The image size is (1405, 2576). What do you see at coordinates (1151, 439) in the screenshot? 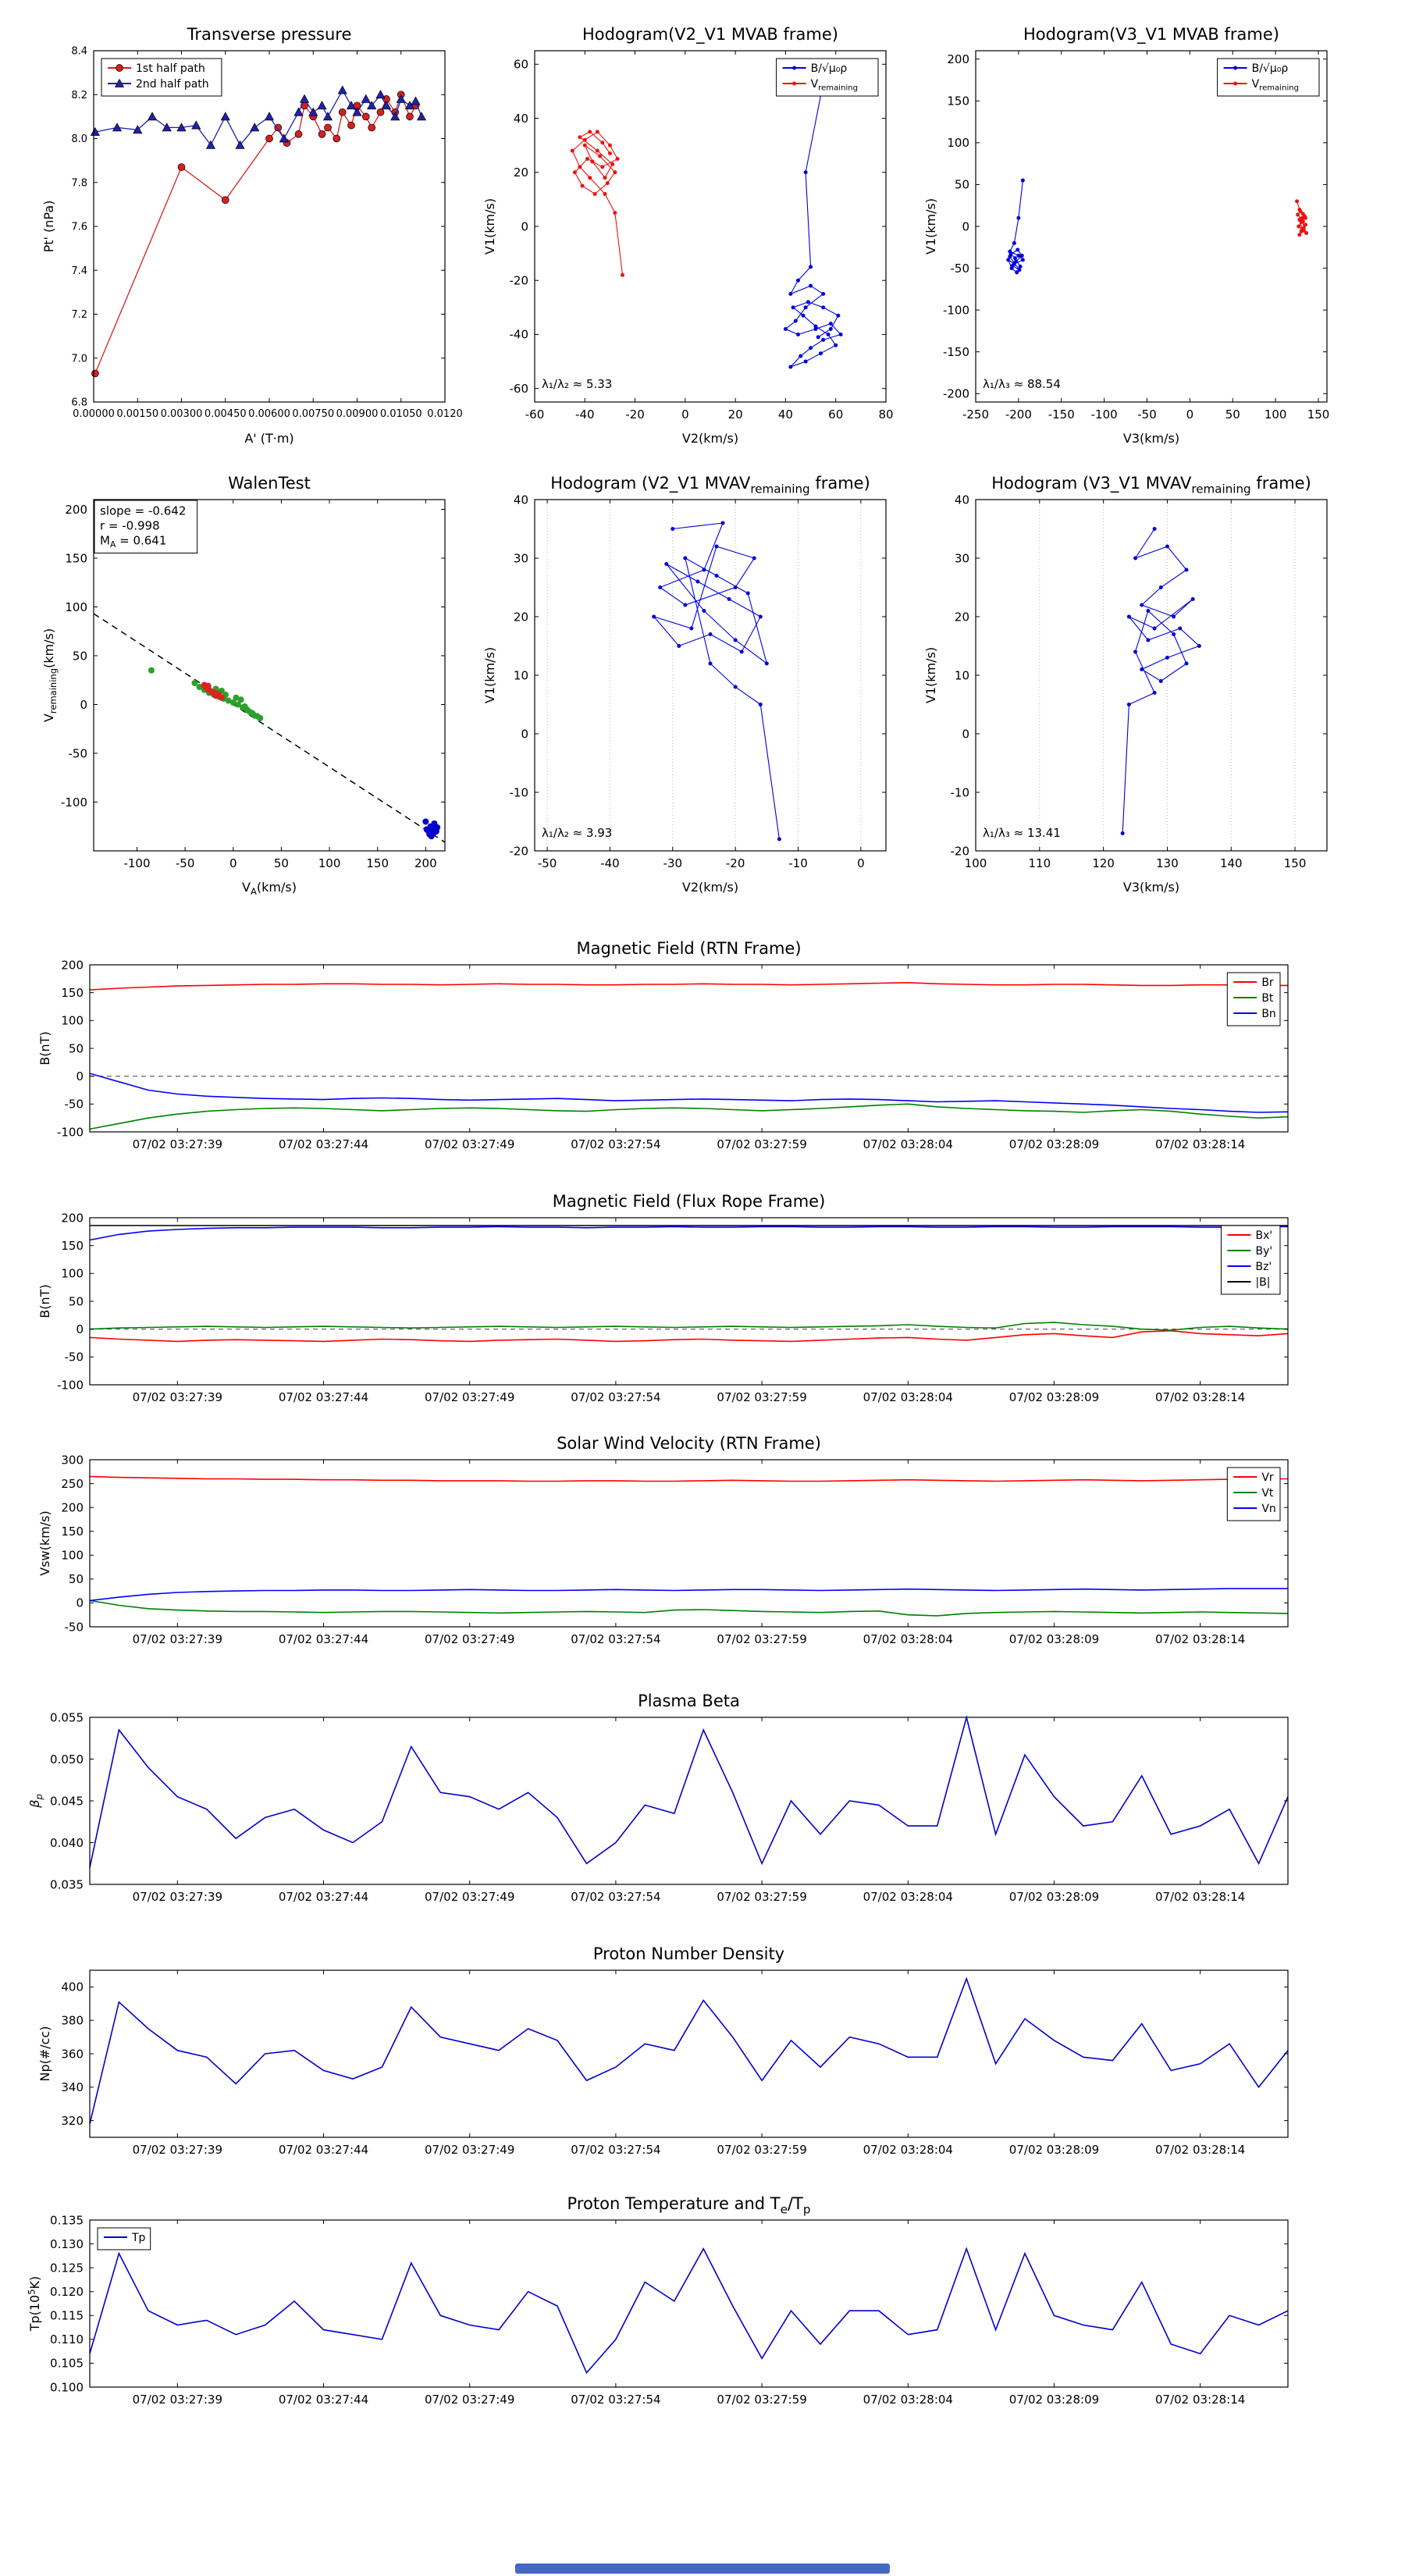
I see `svg-text: V3(km/s)` at bounding box center [1151, 439].